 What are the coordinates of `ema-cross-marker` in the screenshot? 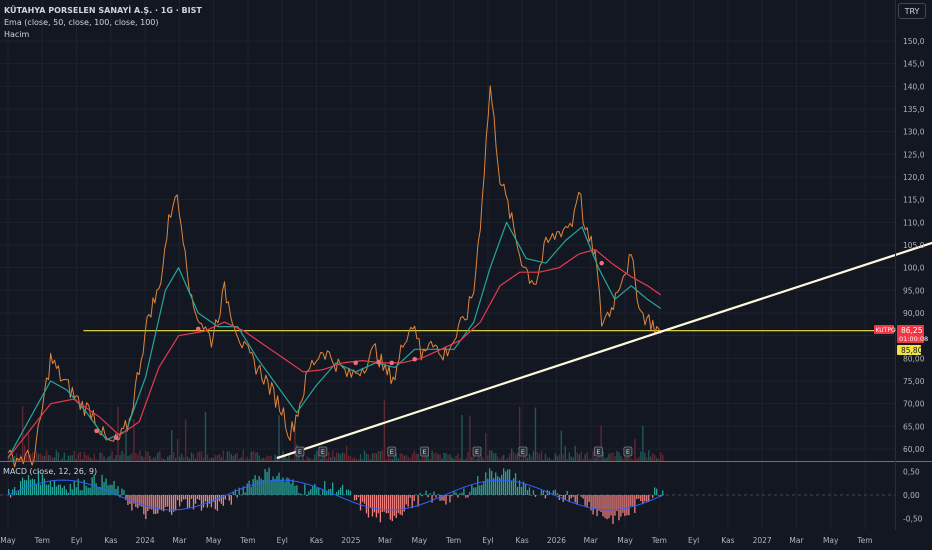 It's located at (415, 359).